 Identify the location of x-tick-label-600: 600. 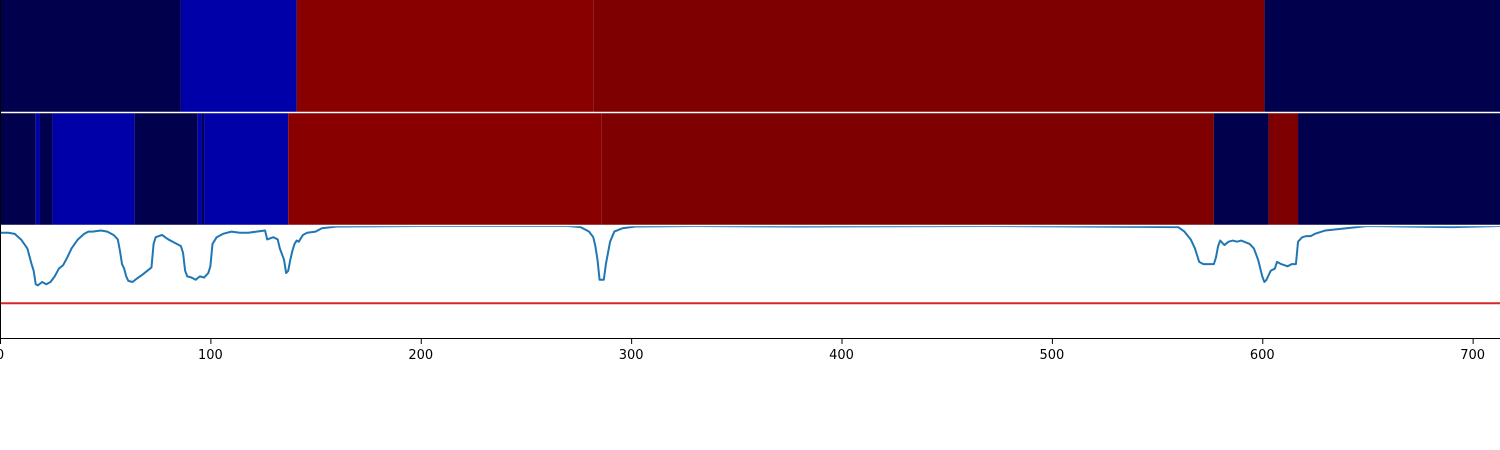
(1262, 355).